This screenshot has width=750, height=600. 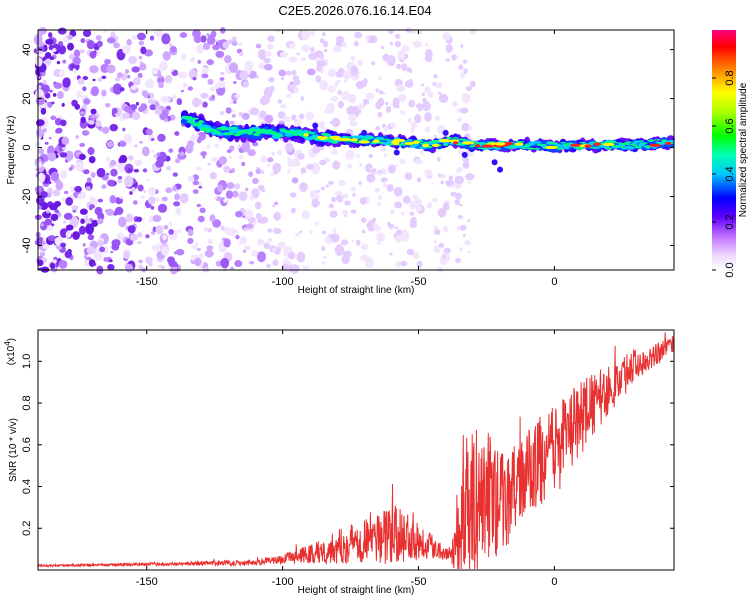 What do you see at coordinates (147, 282) in the screenshot?
I see `spectrogram-x-tick-label: -150` at bounding box center [147, 282].